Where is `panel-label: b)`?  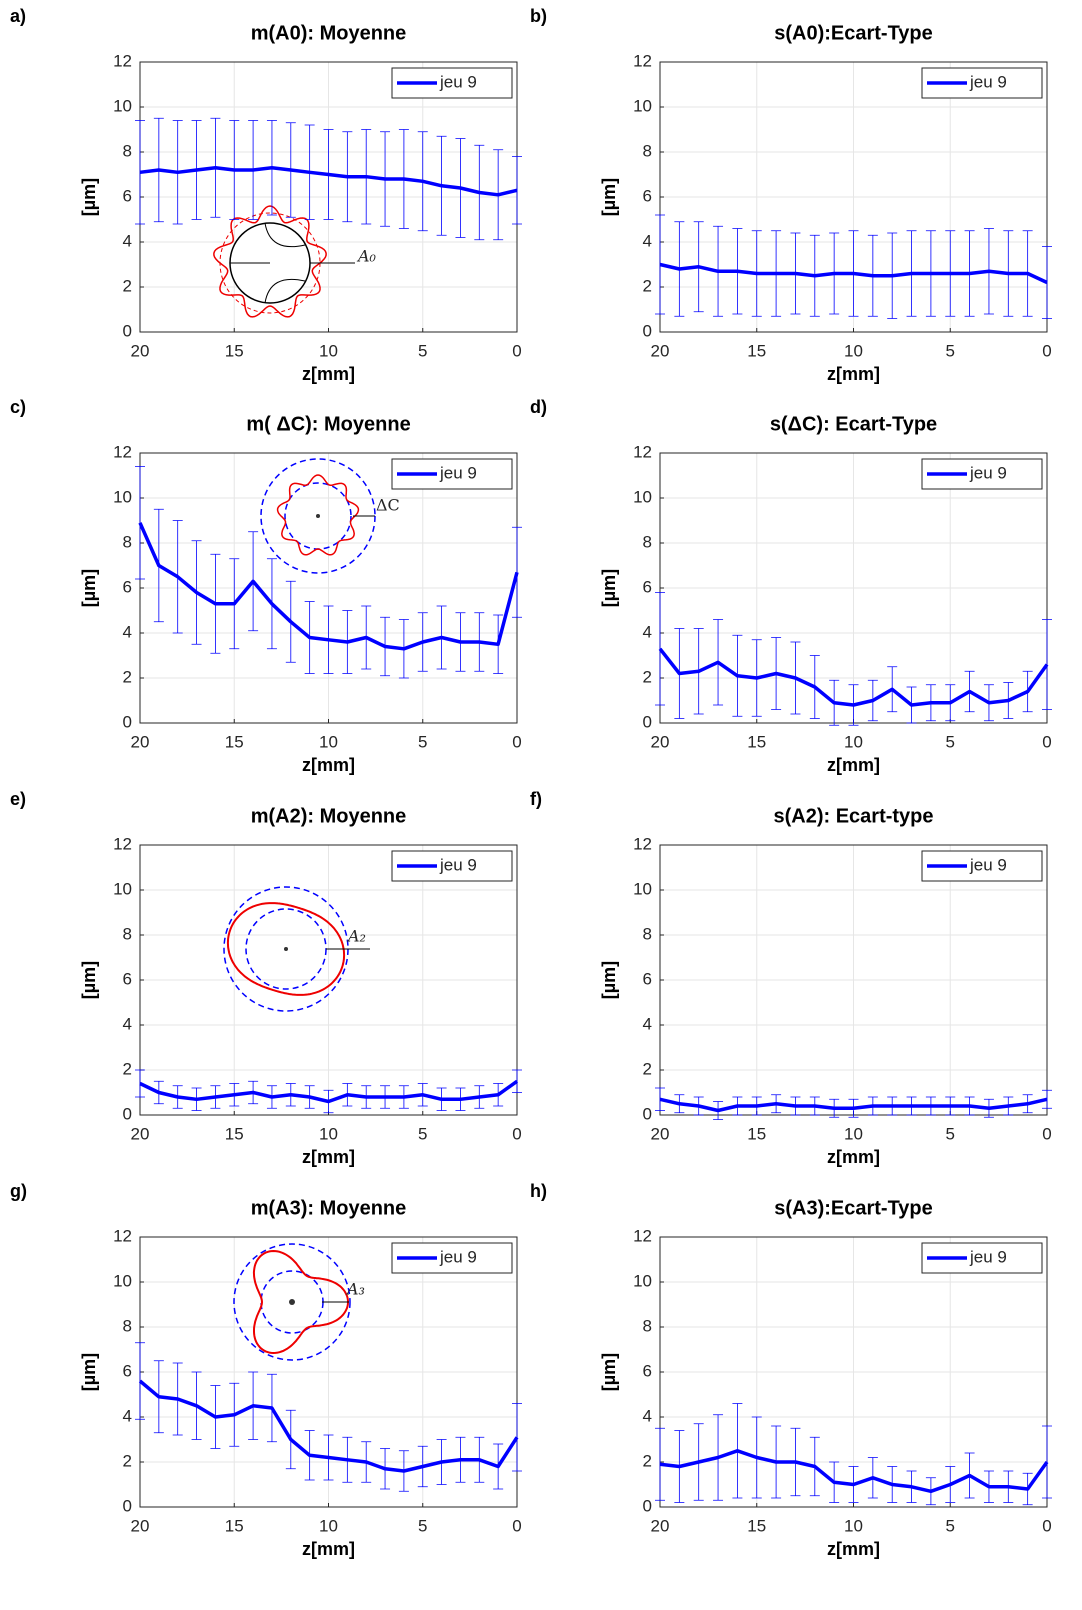
panel-label: b) is located at coordinates (538, 16).